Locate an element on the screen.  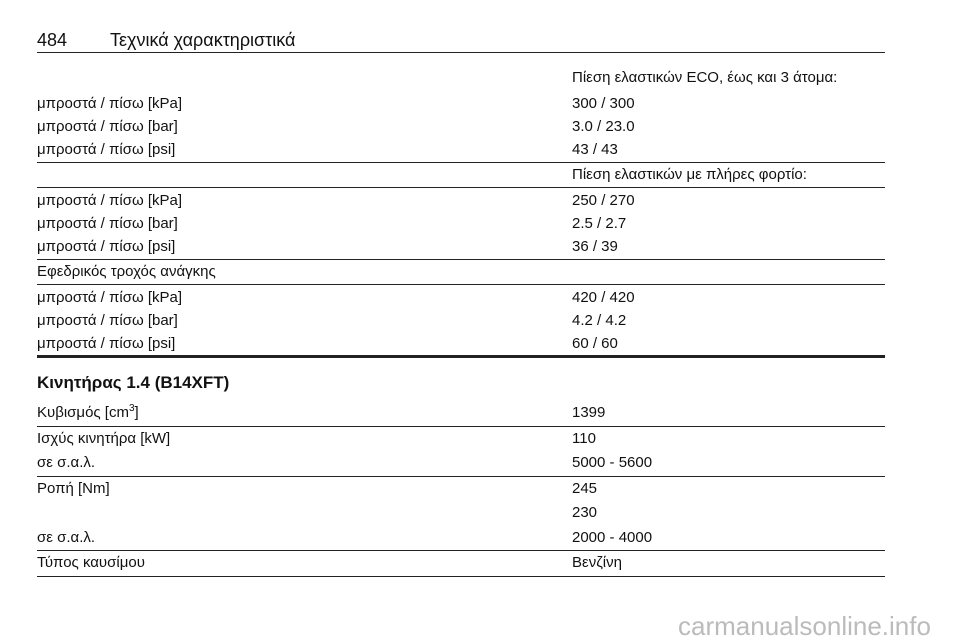
label-part: Κυβισμός [cm is located at coordinates (83, 412).